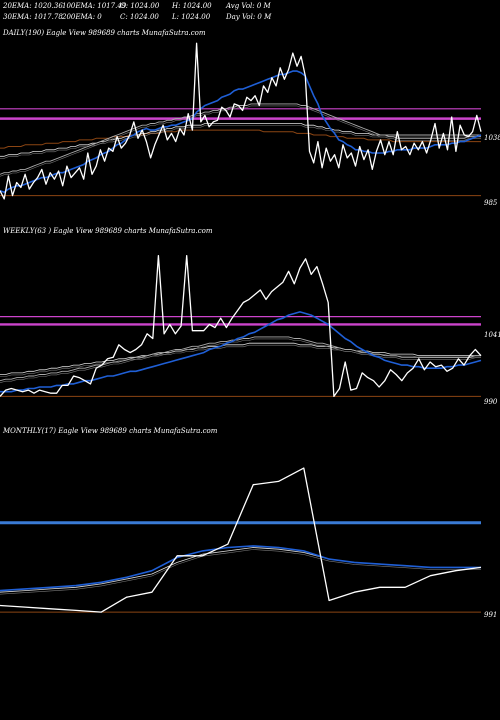 The height and width of the screenshot is (720, 500). Describe the element at coordinates (491, 402) in the screenshot. I see `y-tick-label: 990` at that location.